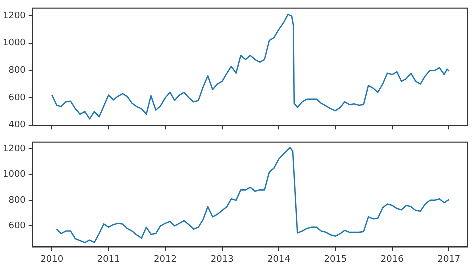 The width and height of the screenshot is (474, 272). I want to click on x-tick-label: 2017, so click(449, 259).